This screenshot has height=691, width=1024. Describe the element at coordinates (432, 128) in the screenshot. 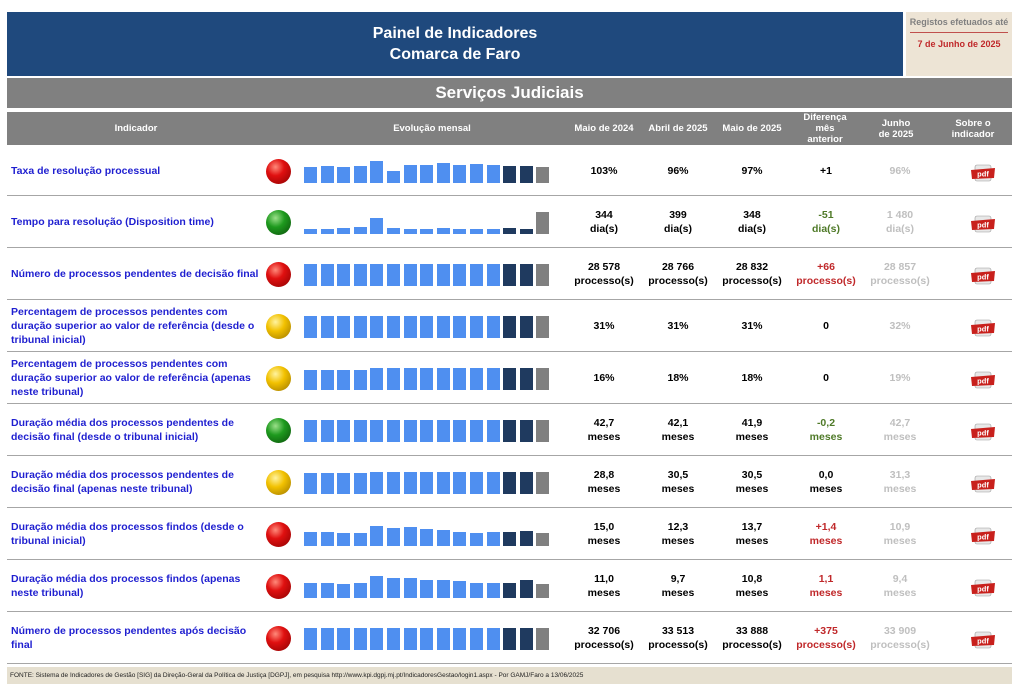

I see `col-evolucao: Evolução mensal` at that location.